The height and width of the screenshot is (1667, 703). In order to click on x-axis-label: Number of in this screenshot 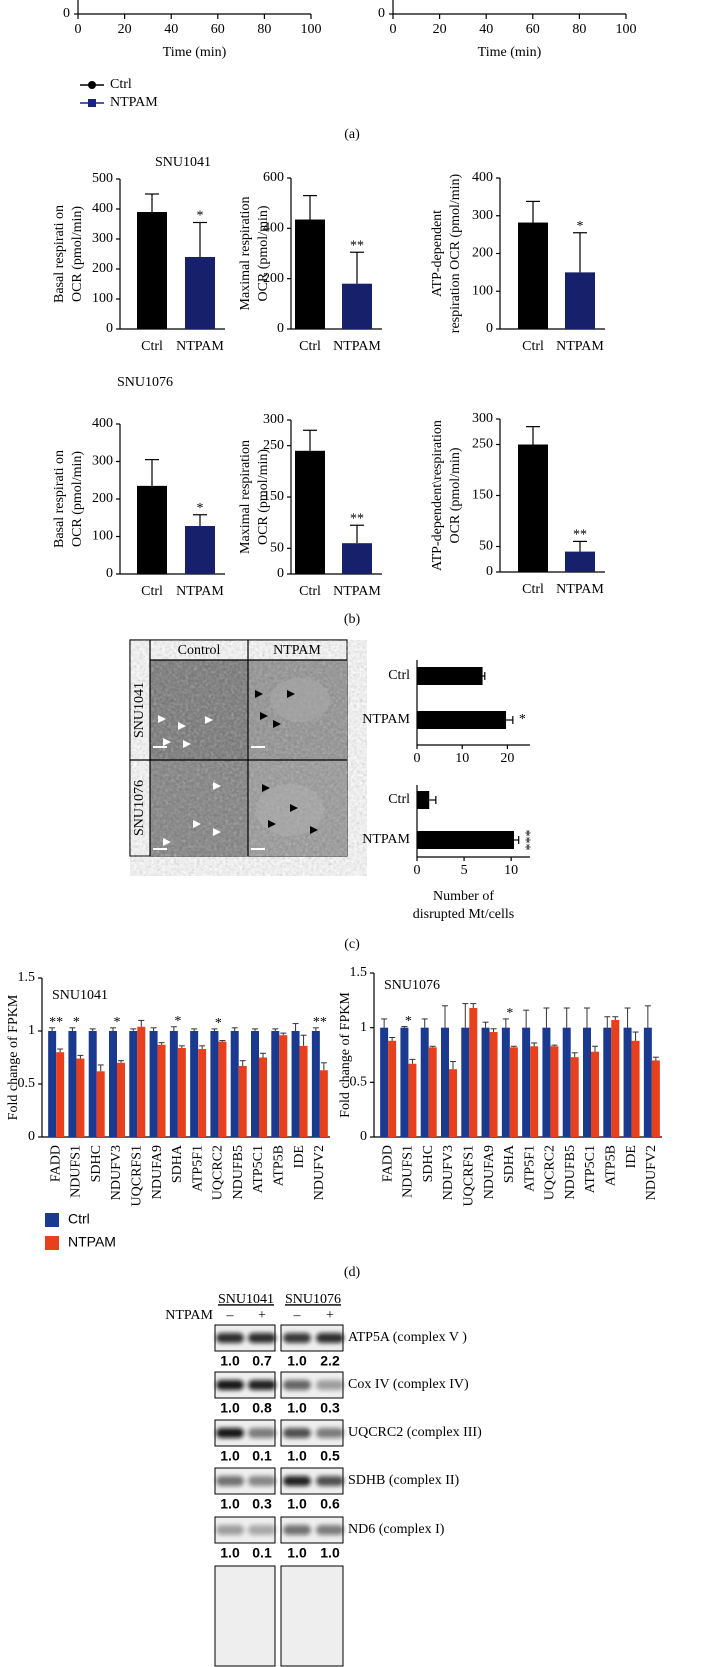, I will do `click(463, 896)`.